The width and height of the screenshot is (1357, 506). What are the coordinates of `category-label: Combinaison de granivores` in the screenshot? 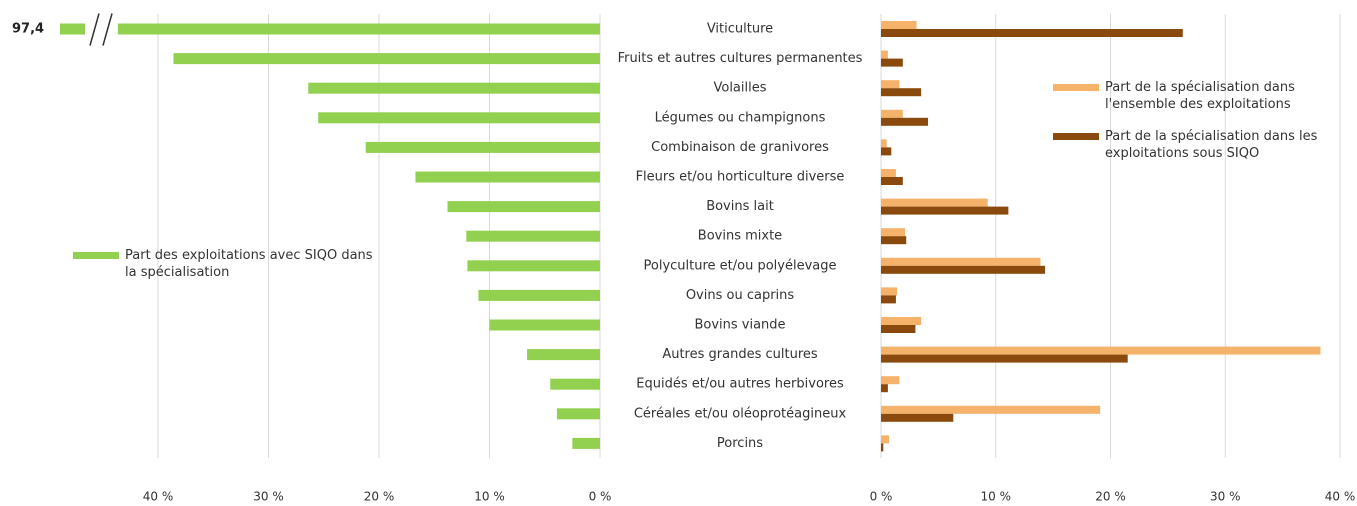 It's located at (740, 147).